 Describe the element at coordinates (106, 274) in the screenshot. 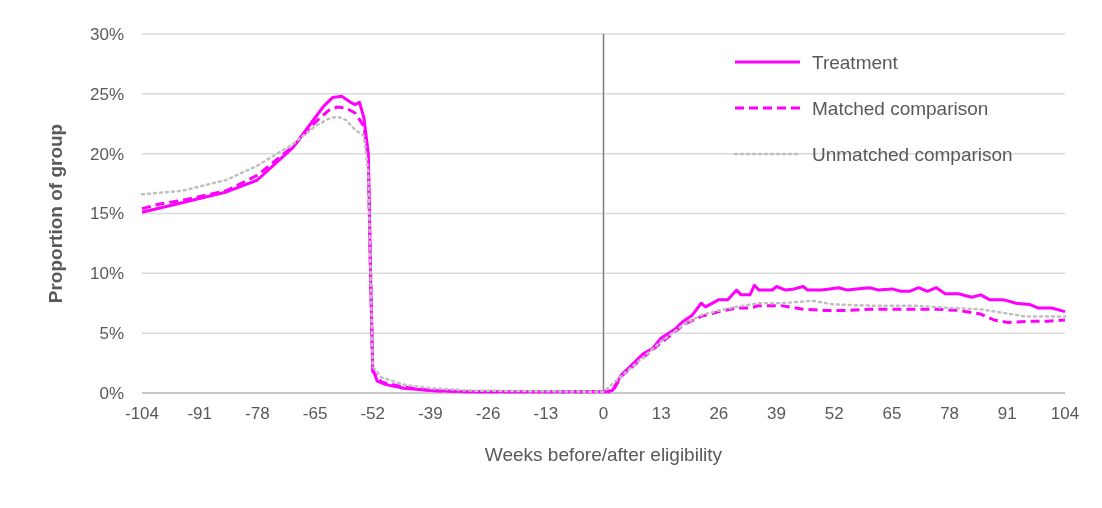

I see `y-tick-label: 10%` at that location.